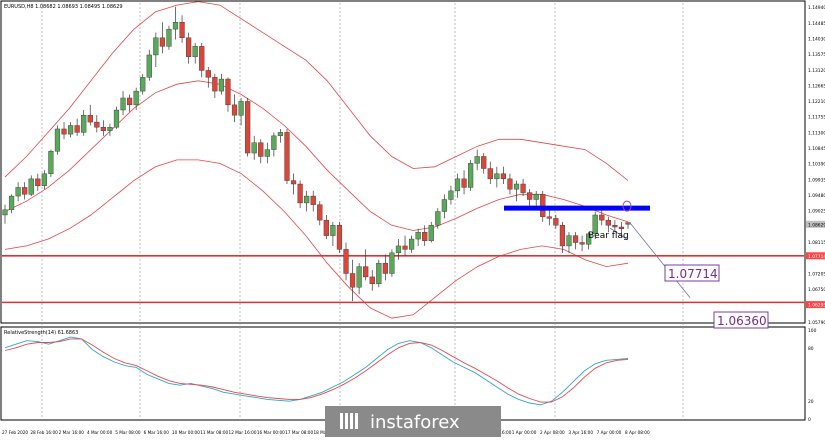  I want to click on time-tick-label: 2 Mar 16:00, so click(72, 432).